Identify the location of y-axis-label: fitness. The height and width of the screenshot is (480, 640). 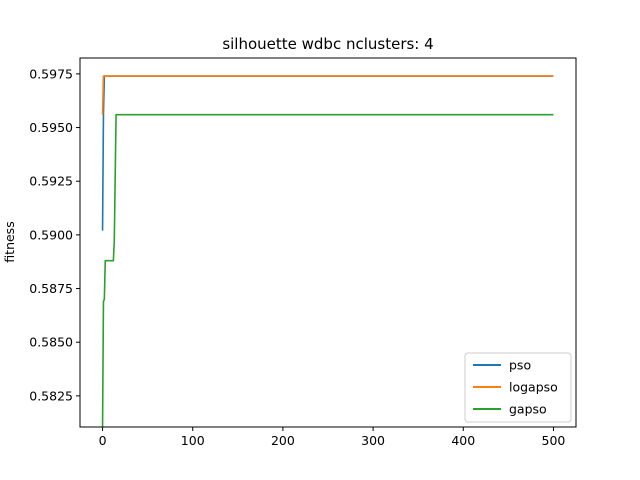
(9, 241).